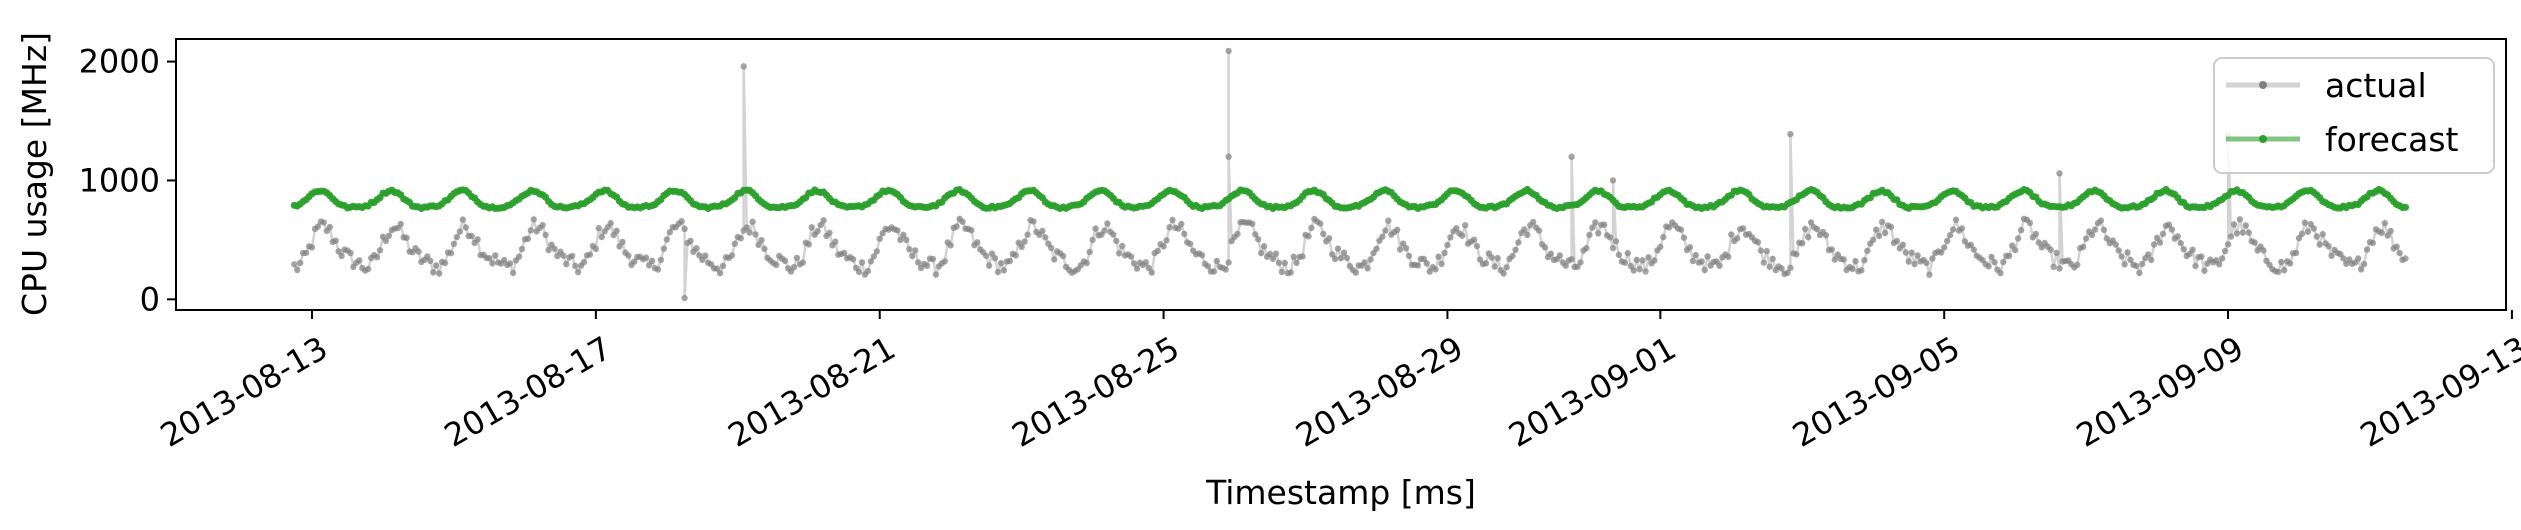 The height and width of the screenshot is (530, 2521). Describe the element at coordinates (2354, 115) in the screenshot. I see `legend-box` at that location.